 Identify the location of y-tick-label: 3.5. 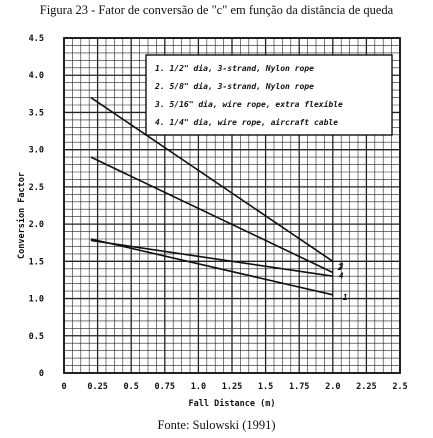
(36, 113).